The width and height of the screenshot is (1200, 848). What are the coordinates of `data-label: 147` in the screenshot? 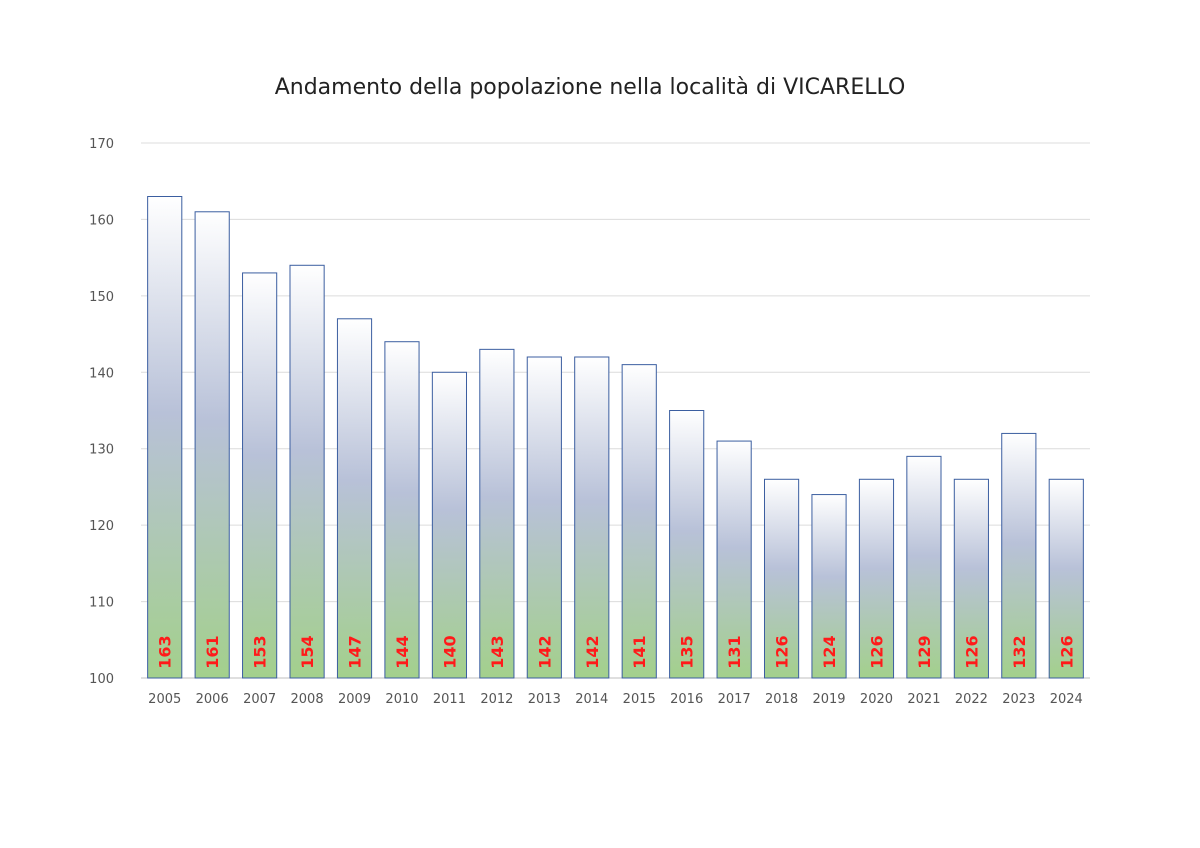 It's located at (355, 651).